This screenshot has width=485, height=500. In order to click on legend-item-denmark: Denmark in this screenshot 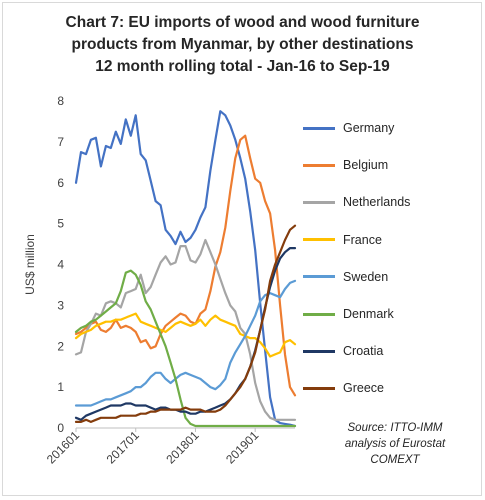, I will do `click(348, 314)`.